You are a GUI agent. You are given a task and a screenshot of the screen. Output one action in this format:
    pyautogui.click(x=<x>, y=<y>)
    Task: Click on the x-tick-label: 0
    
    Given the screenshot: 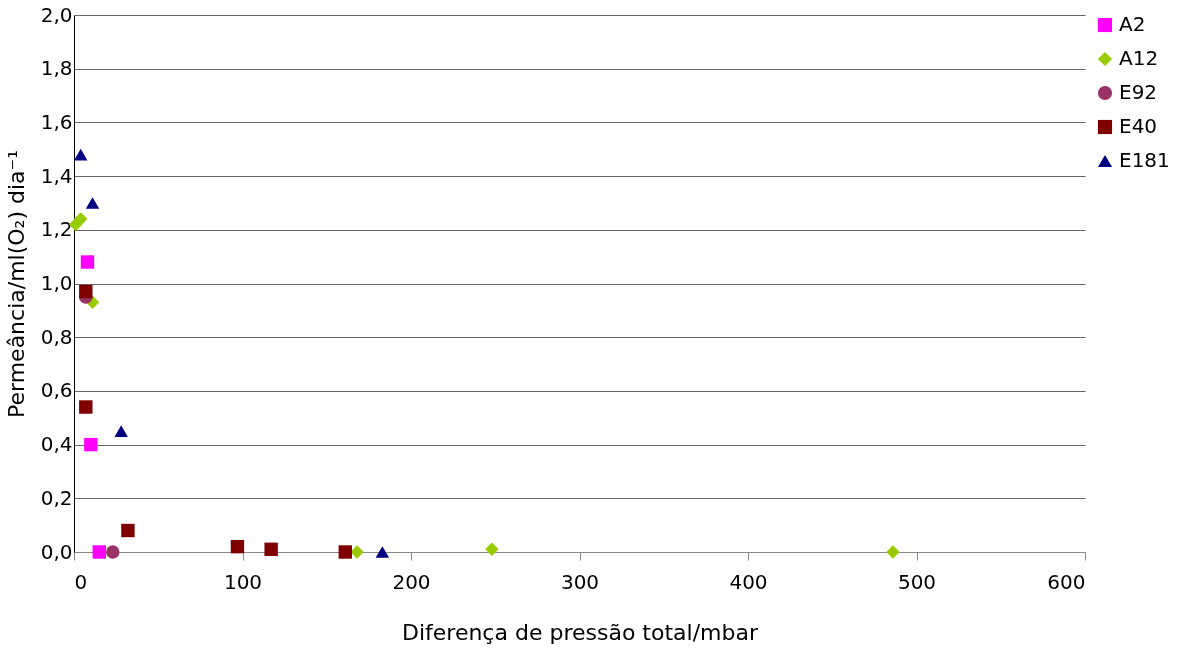 What is the action you would take?
    pyautogui.click(x=81, y=581)
    